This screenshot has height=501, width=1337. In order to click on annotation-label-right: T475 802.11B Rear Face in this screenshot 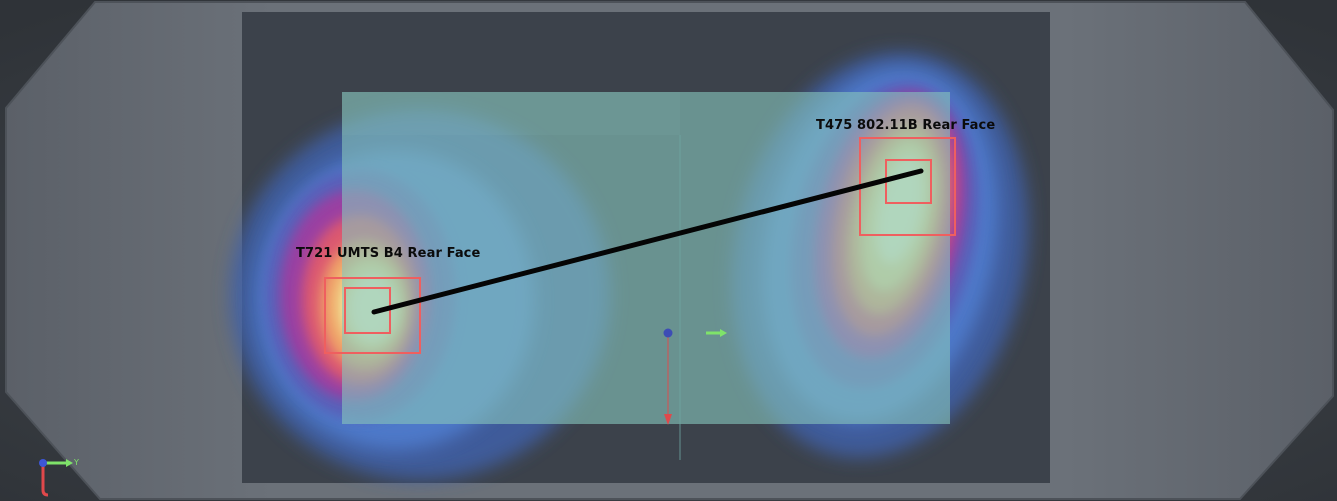, I will do `click(906, 125)`.